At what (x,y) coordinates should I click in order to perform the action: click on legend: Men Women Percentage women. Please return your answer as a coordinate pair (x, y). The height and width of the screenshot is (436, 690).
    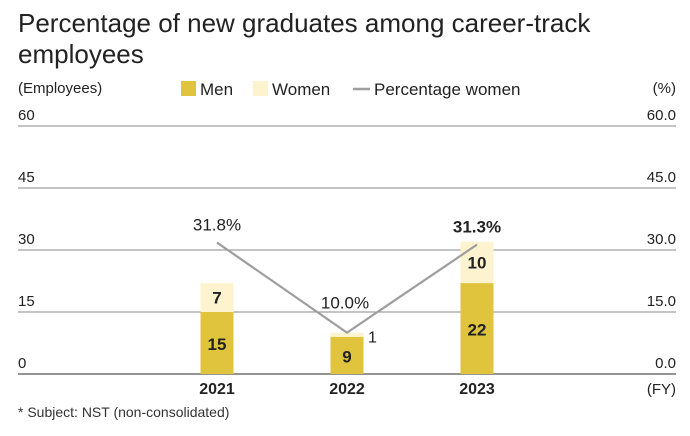
    Looking at the image, I should click on (350, 89).